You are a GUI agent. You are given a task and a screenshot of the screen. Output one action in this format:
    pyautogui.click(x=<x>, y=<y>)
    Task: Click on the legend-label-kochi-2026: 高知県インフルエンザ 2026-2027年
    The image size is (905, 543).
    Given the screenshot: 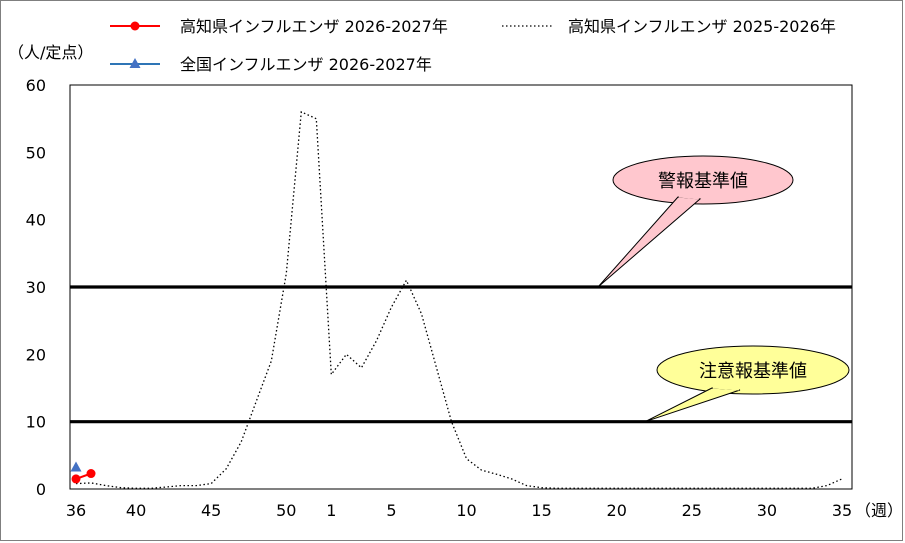 What is the action you would take?
    pyautogui.click(x=314, y=26)
    